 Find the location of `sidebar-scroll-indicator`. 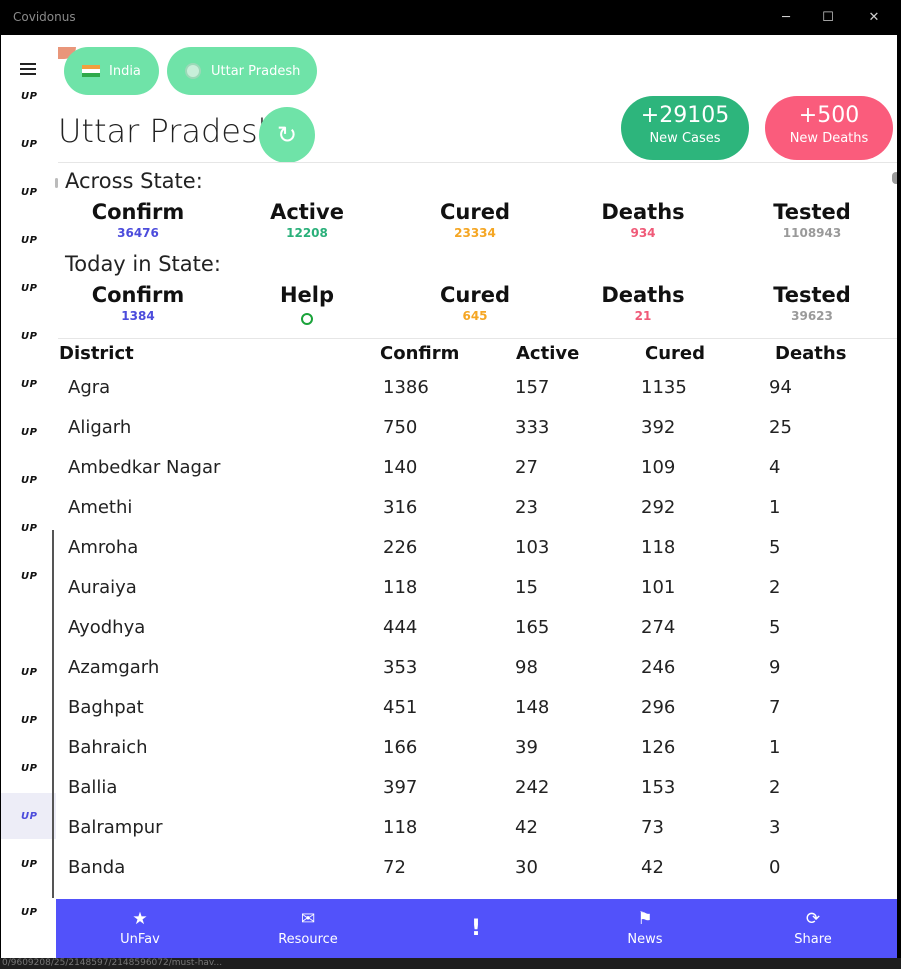

sidebar-scroll-indicator is located at coordinates (53, 714).